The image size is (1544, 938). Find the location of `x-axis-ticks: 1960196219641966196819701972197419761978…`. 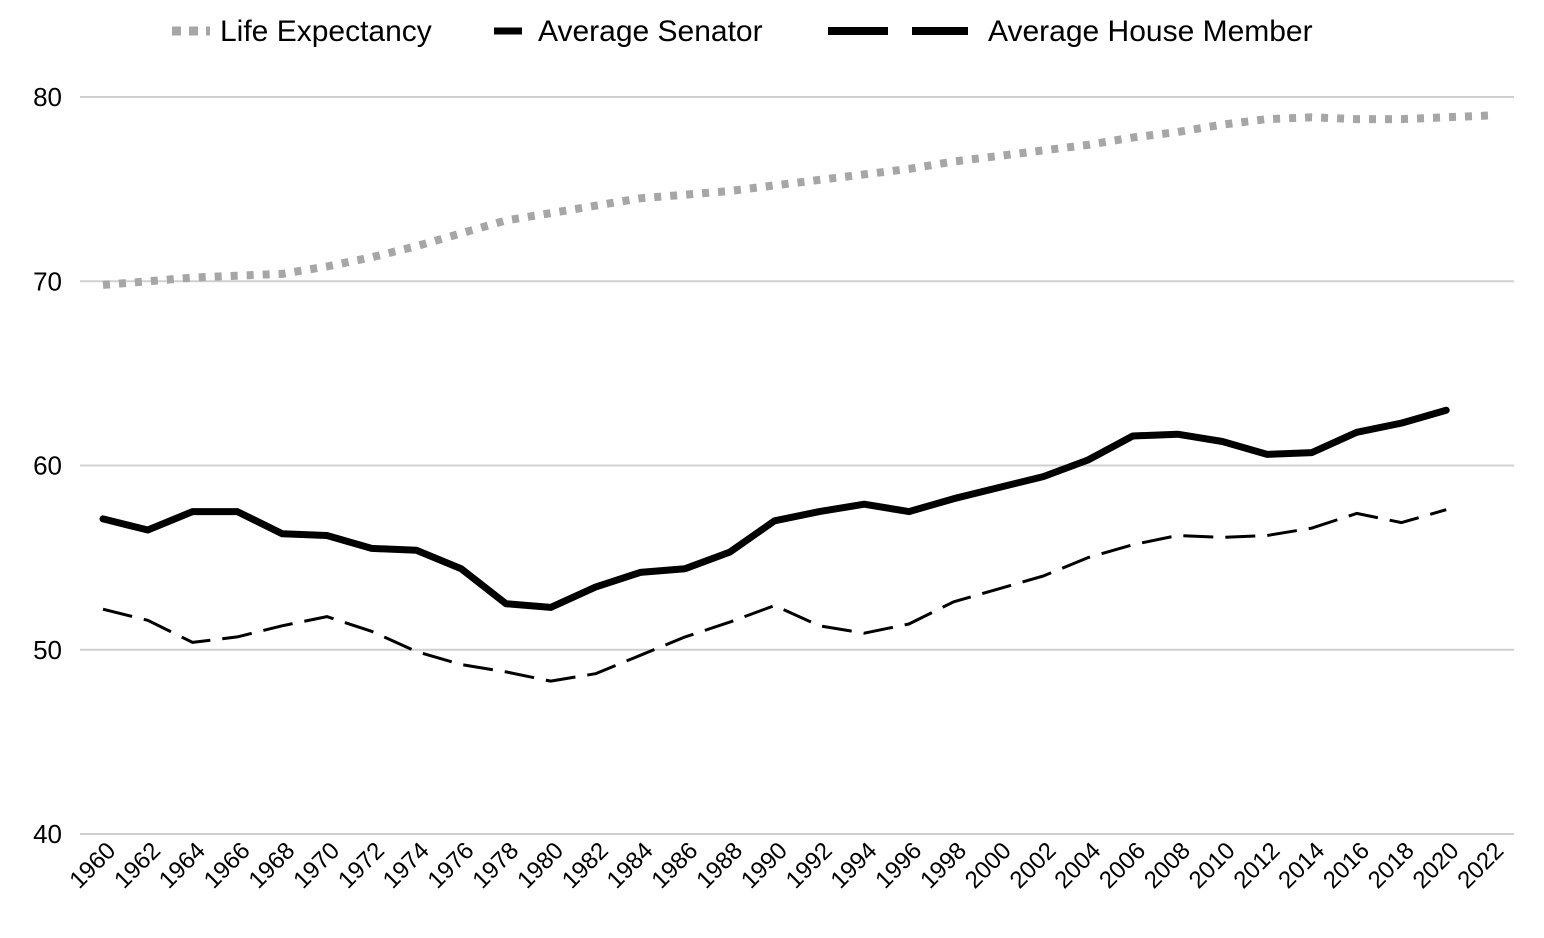

x-axis-ticks: 1960196219641966196819701972197419761978… is located at coordinates (786, 865).